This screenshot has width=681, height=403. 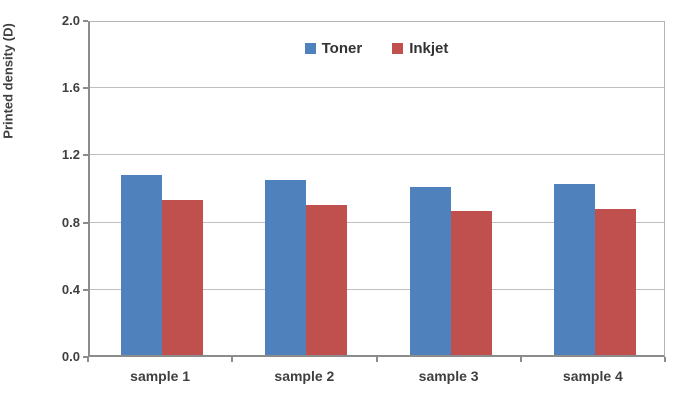 I want to click on legend-item-inkjet: Inkjet, so click(x=420, y=48).